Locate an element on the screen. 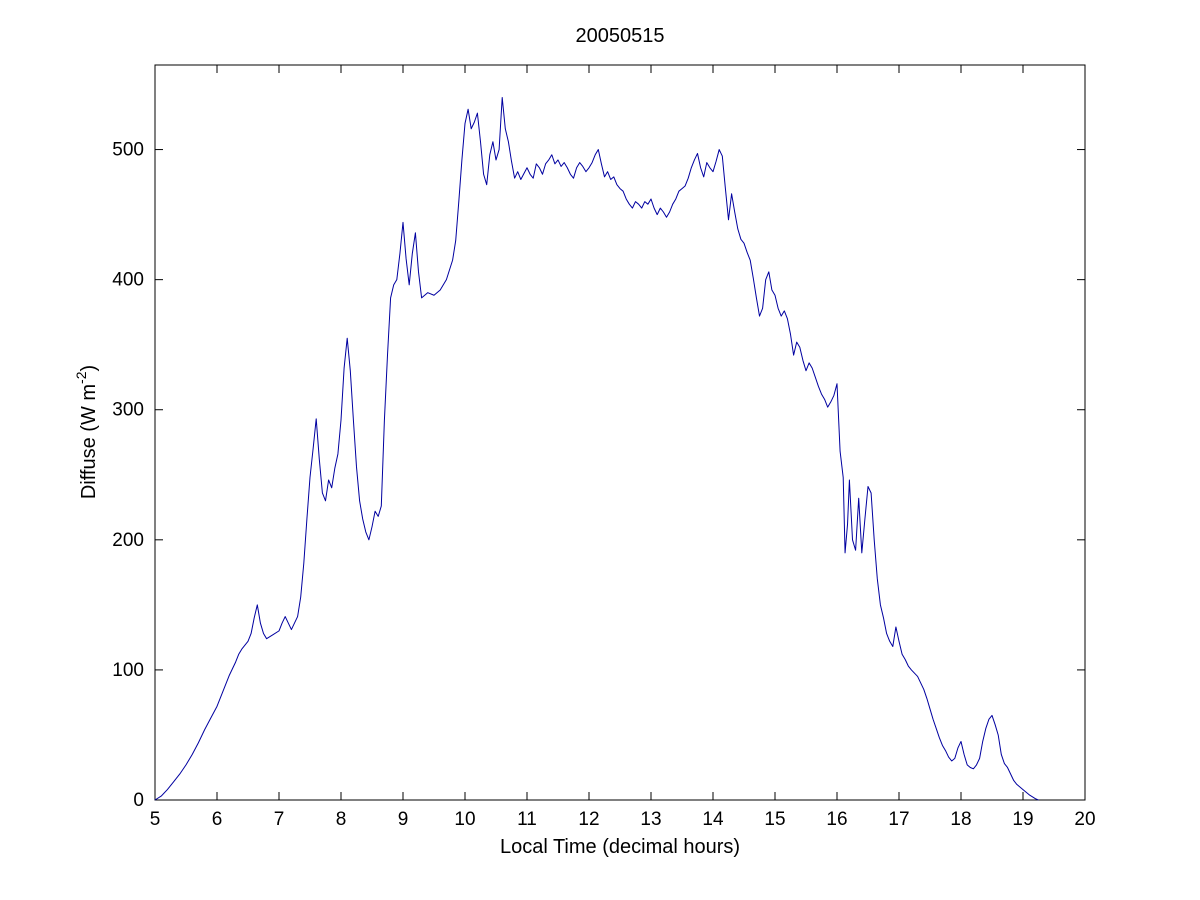  x-tick-label: 11 is located at coordinates (527, 819).